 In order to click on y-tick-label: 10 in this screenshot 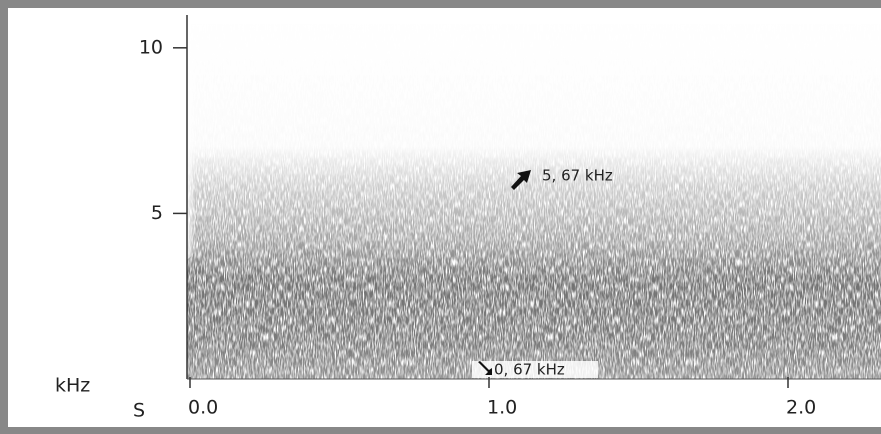, I will do `click(151, 47)`.